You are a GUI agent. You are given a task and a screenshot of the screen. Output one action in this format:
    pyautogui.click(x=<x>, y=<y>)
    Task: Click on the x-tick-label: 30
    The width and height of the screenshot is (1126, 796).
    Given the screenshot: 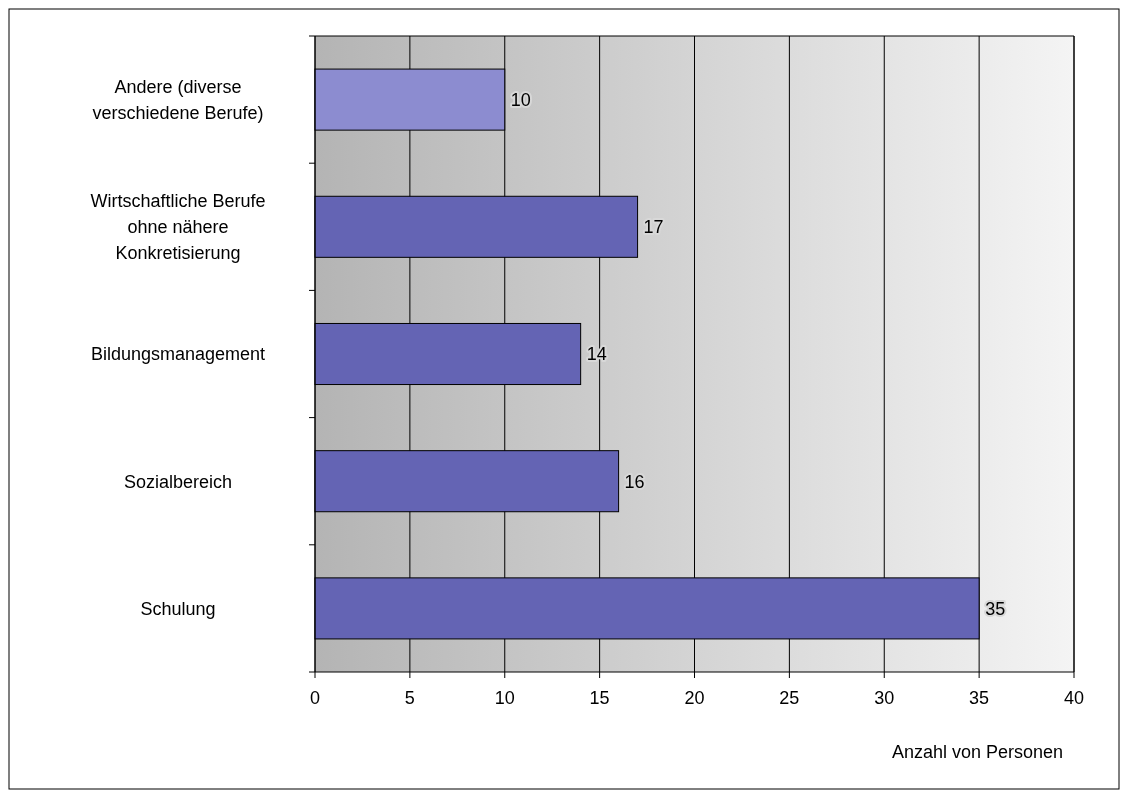 What is the action you would take?
    pyautogui.click(x=884, y=698)
    